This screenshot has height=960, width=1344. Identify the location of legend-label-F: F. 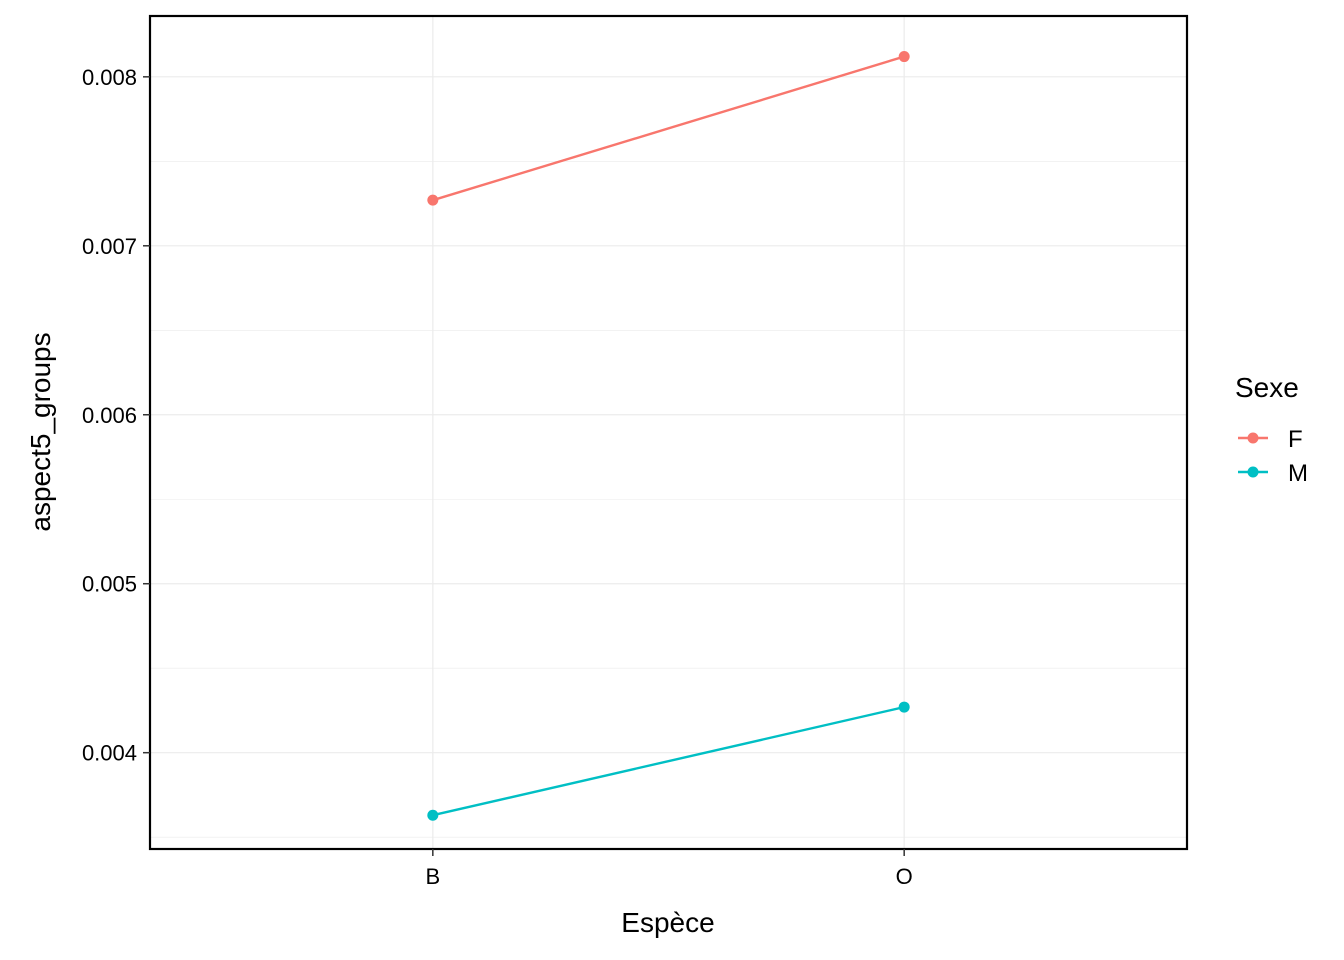
(1295, 439).